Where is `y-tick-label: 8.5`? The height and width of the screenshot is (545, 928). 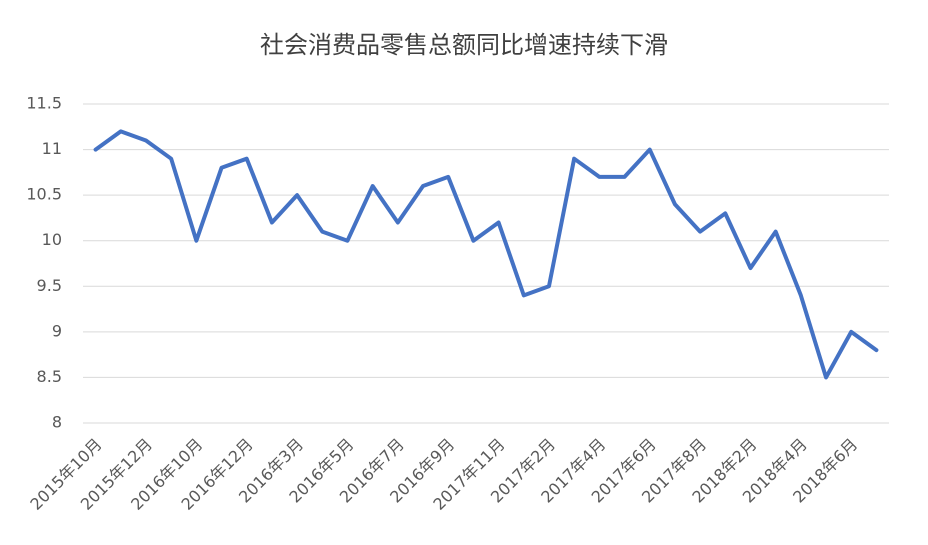
y-tick-label: 8.5 is located at coordinates (49, 376).